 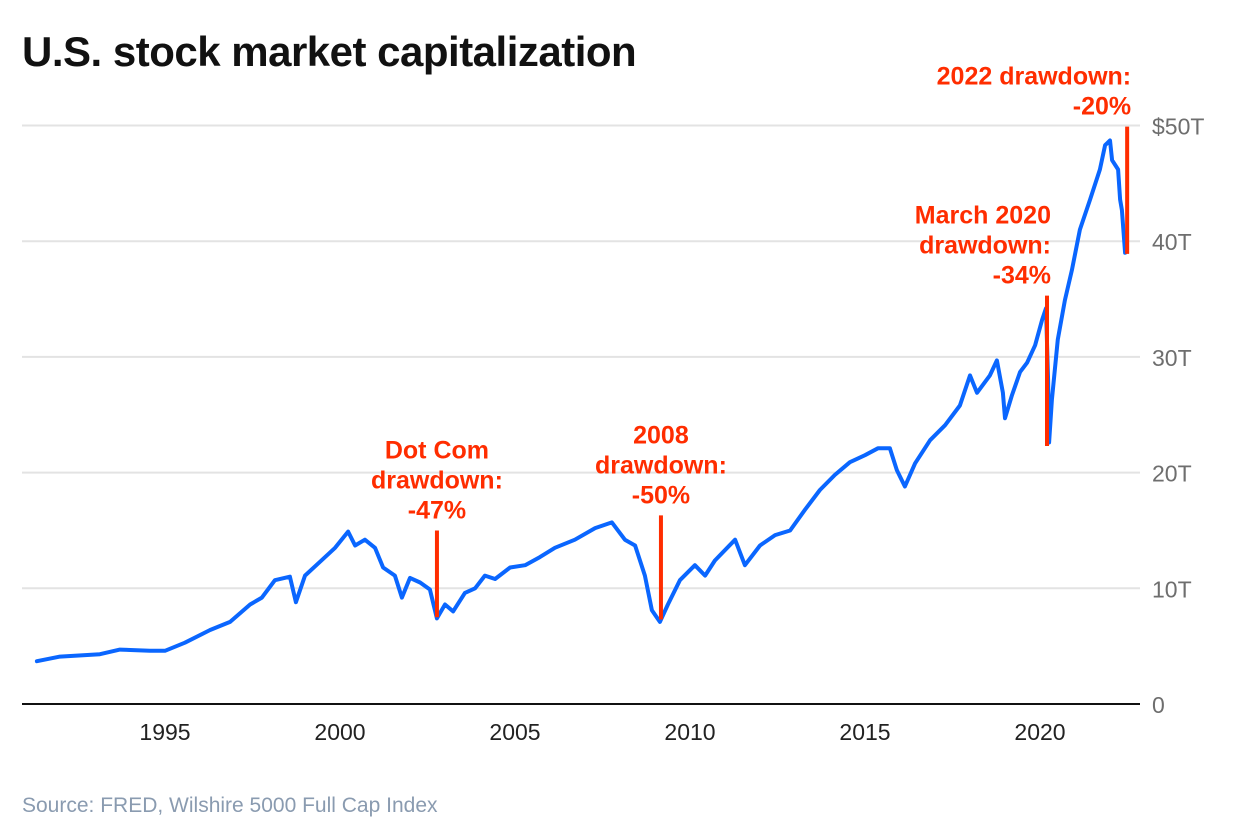 What do you see at coordinates (1102, 107) in the screenshot?
I see `annotation-label: -20%` at bounding box center [1102, 107].